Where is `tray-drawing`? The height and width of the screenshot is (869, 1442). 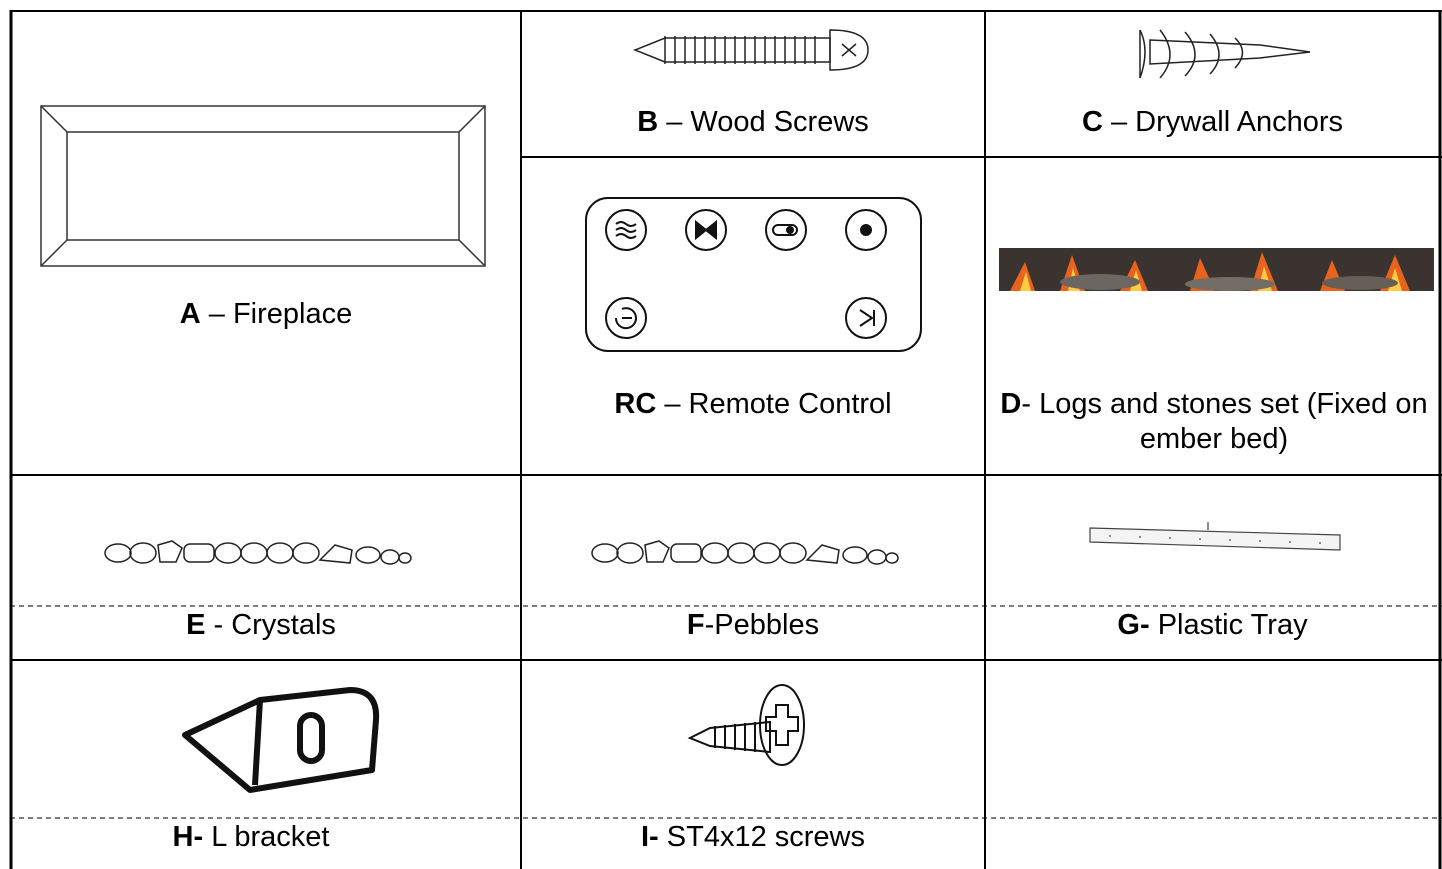
tray-drawing is located at coordinates (1215, 536).